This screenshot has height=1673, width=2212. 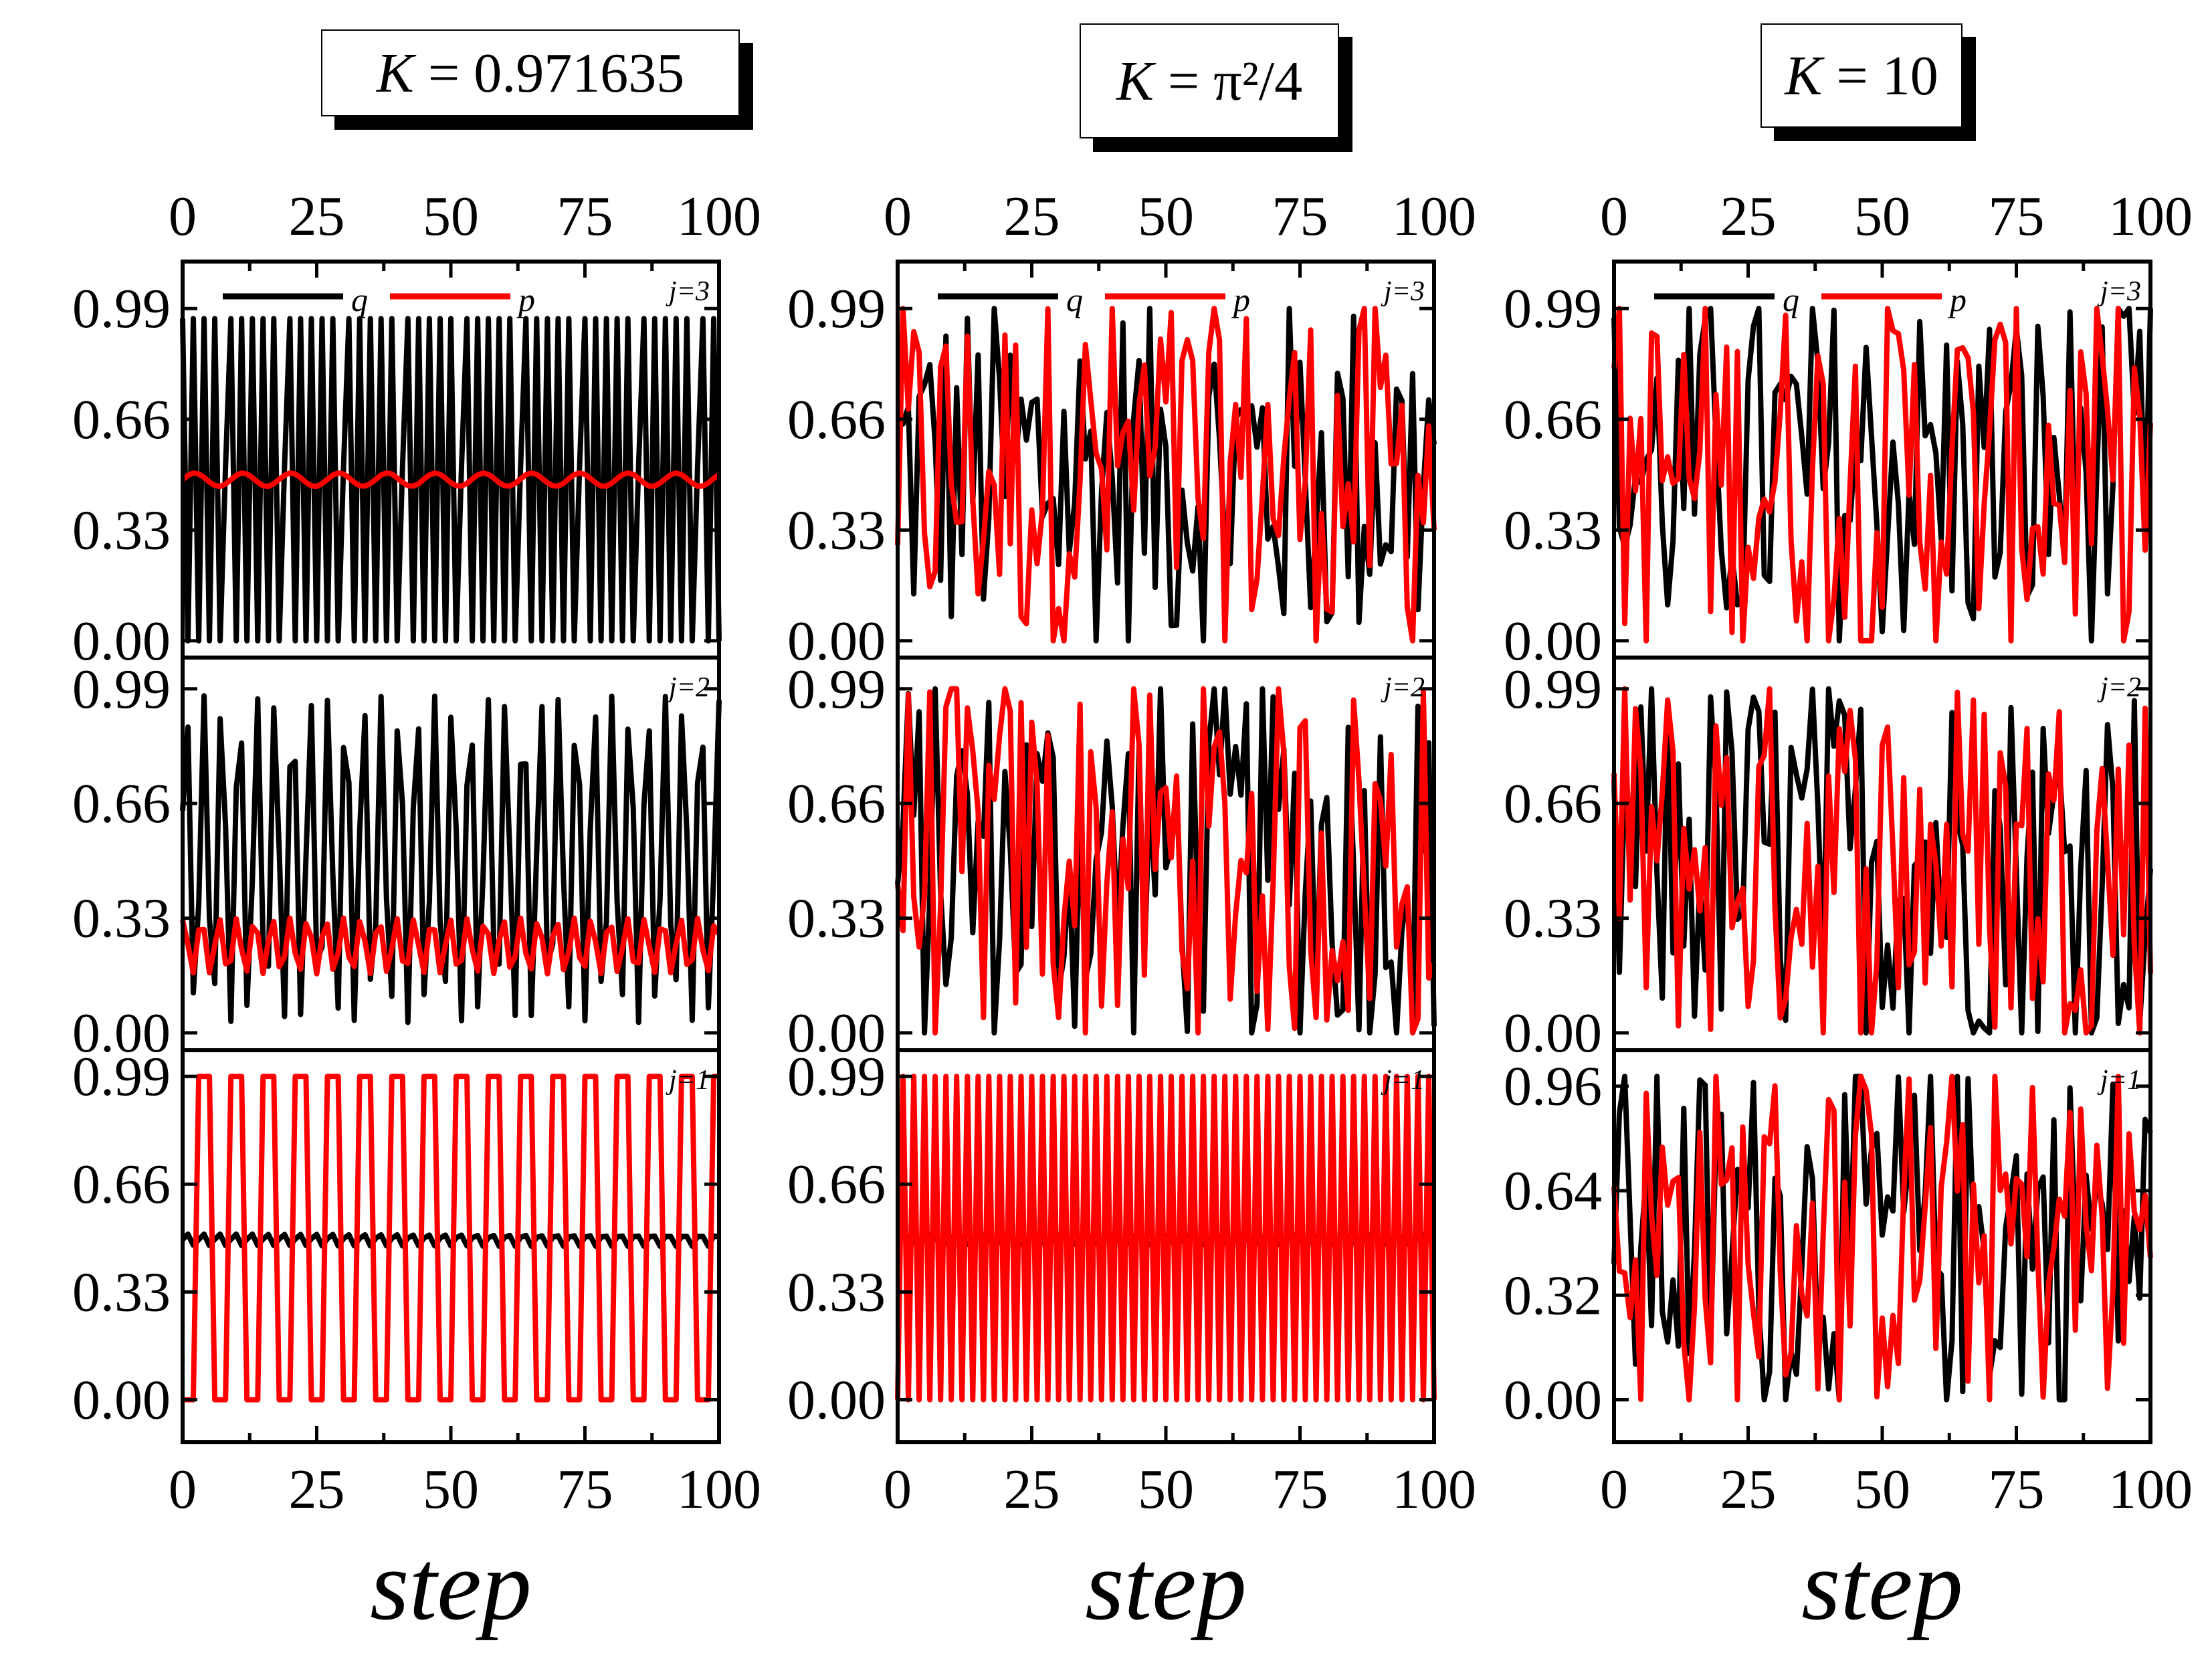 I want to click on panel-k-0-971635-j-3: 0.00 0.33 0.66 0.99 0 25 50 75 100 j=3 q p, so click(x=417, y=429).